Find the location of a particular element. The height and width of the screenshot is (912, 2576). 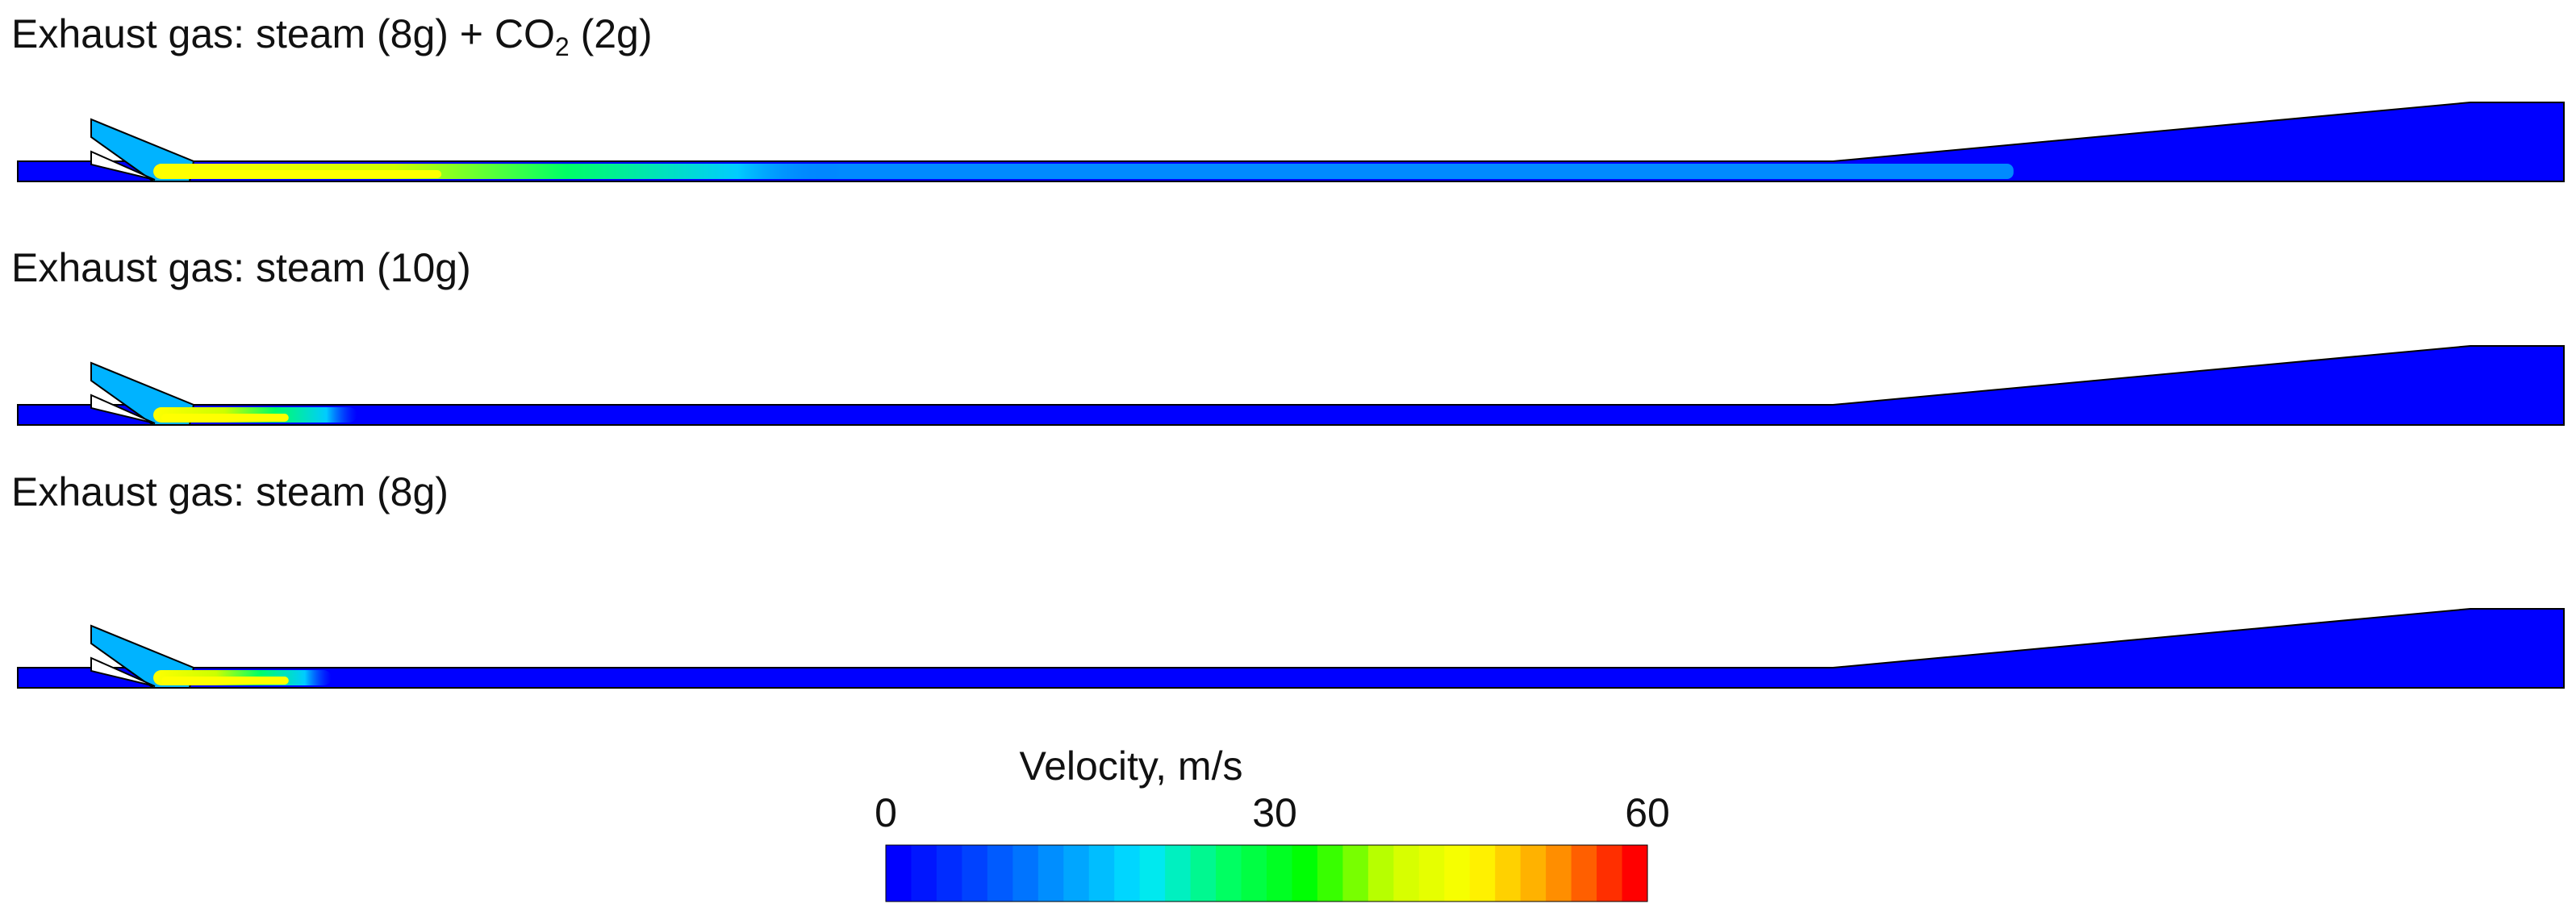

case-title-steam-8g: Exhaust gas: steam (8g) is located at coordinates (230, 491).